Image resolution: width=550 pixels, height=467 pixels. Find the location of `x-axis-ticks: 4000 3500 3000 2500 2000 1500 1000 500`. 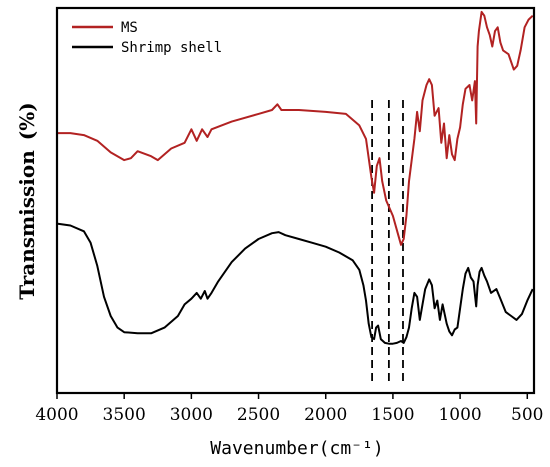

x-axis-ticks: 4000 3500 3000 2500 2000 1500 1000 500 is located at coordinates (289, 409).